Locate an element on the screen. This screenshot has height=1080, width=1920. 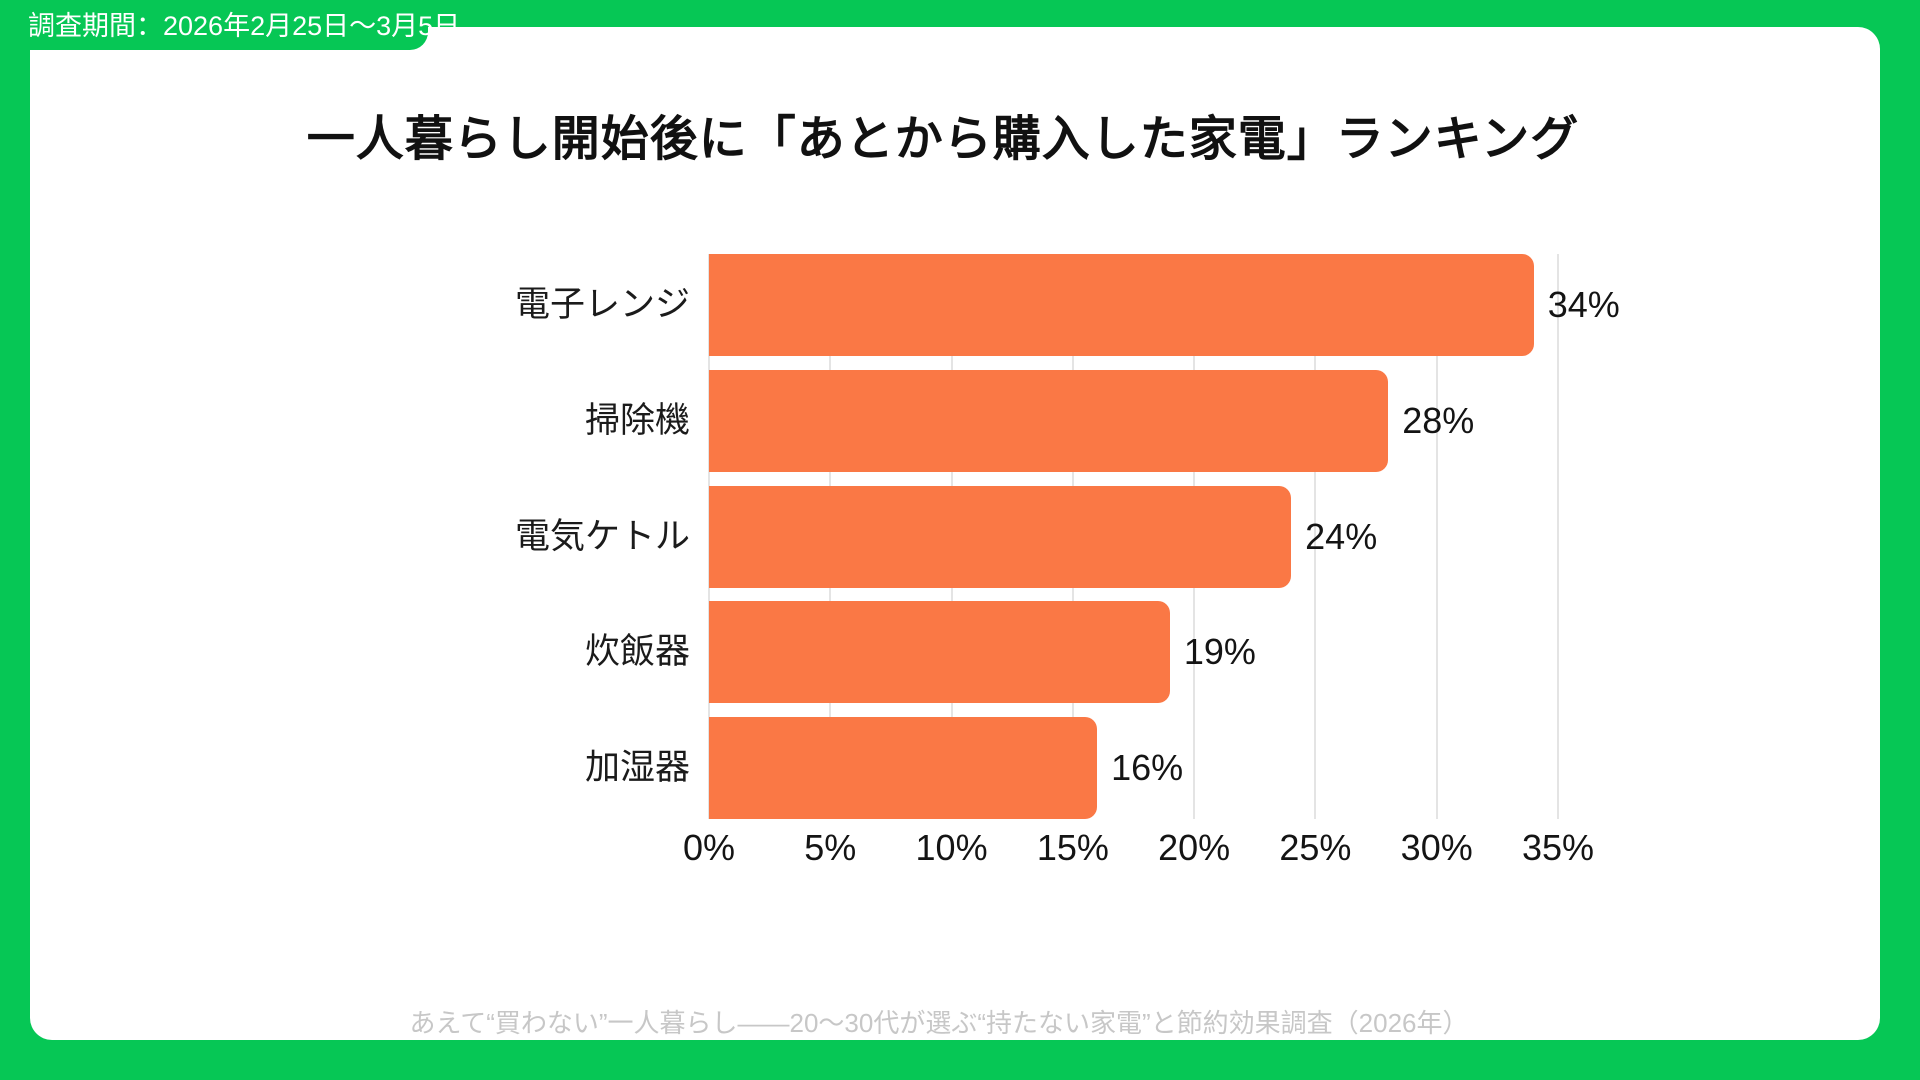
survey-period-badge: 調査期間：2026年2月25日〜3月5日 is located at coordinates (230, 25).